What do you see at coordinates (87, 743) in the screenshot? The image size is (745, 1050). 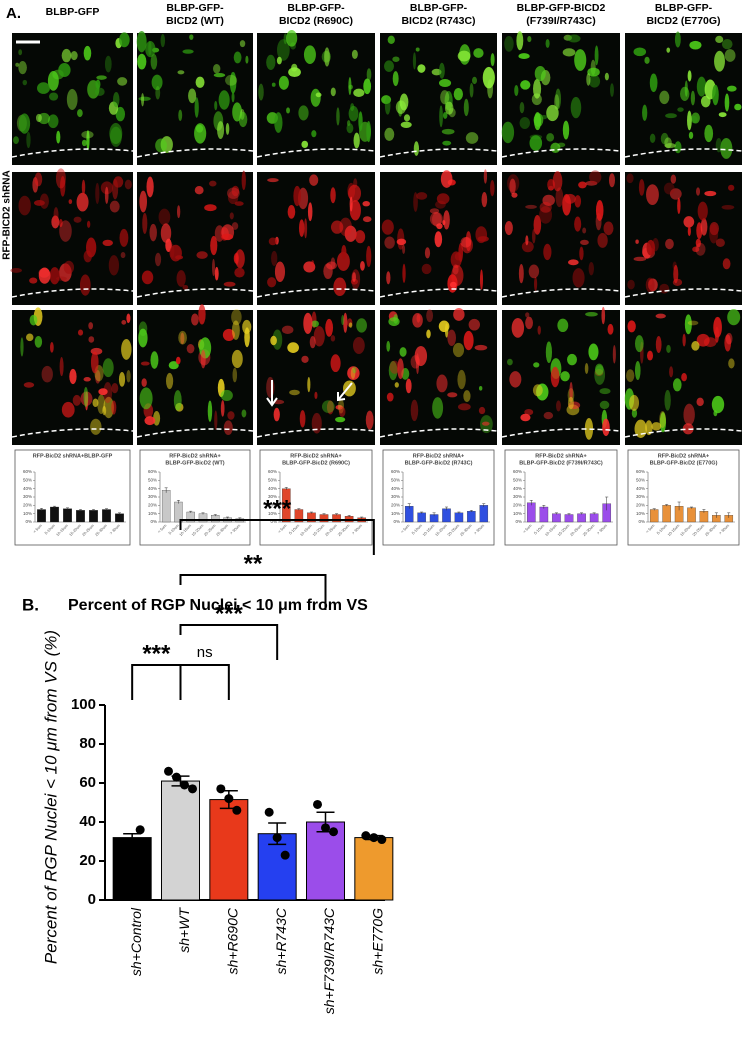 I see `y-tick-label: 80` at bounding box center [87, 743].